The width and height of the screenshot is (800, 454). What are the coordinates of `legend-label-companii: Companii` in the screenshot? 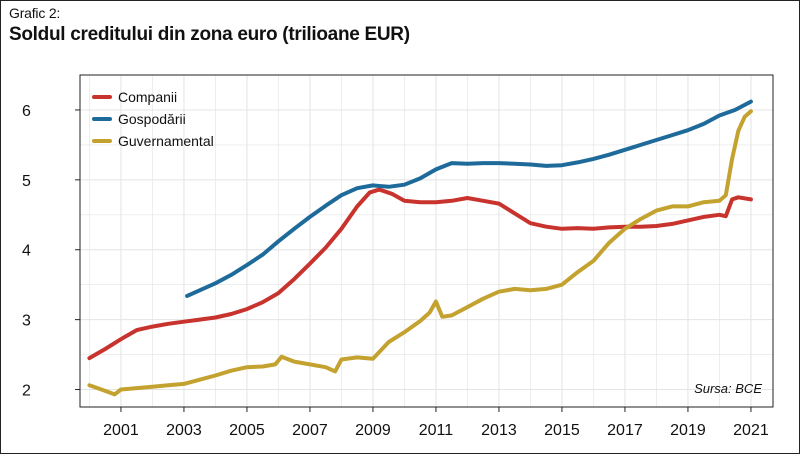 It's located at (147, 97).